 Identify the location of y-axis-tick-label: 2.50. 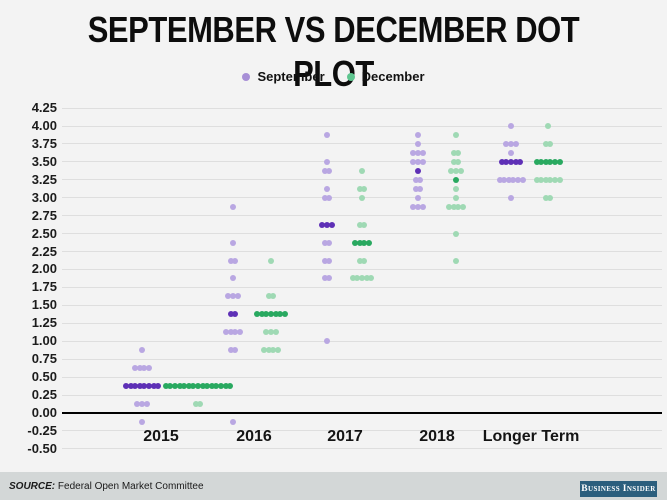
(44, 233).